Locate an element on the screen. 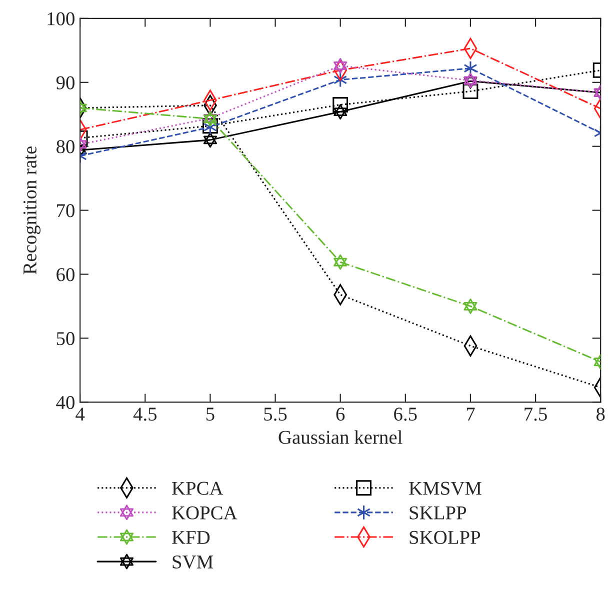 This screenshot has width=616, height=614. y-tick-label: 80 is located at coordinates (65, 147).